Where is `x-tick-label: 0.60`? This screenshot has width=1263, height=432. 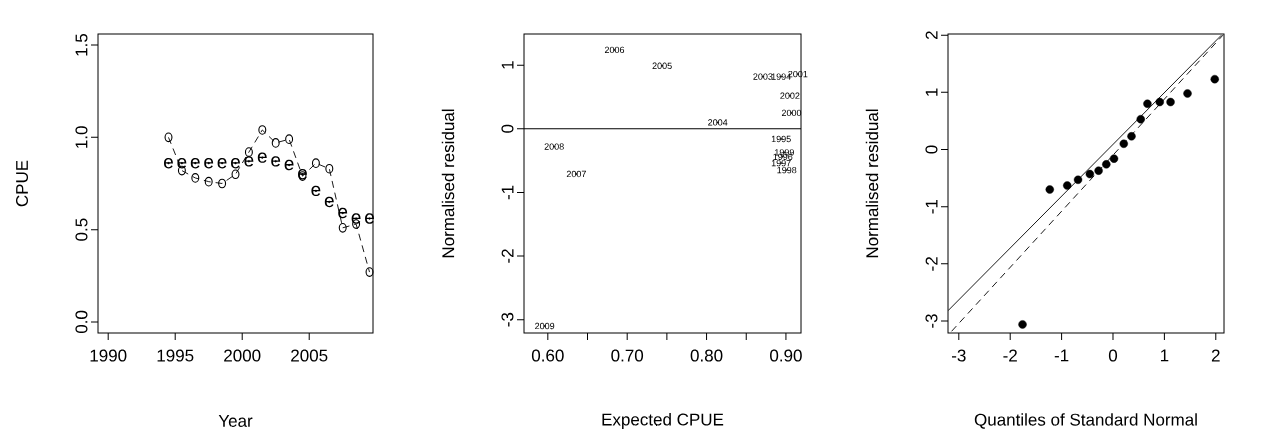 x-tick-label: 0.60 is located at coordinates (547, 355).